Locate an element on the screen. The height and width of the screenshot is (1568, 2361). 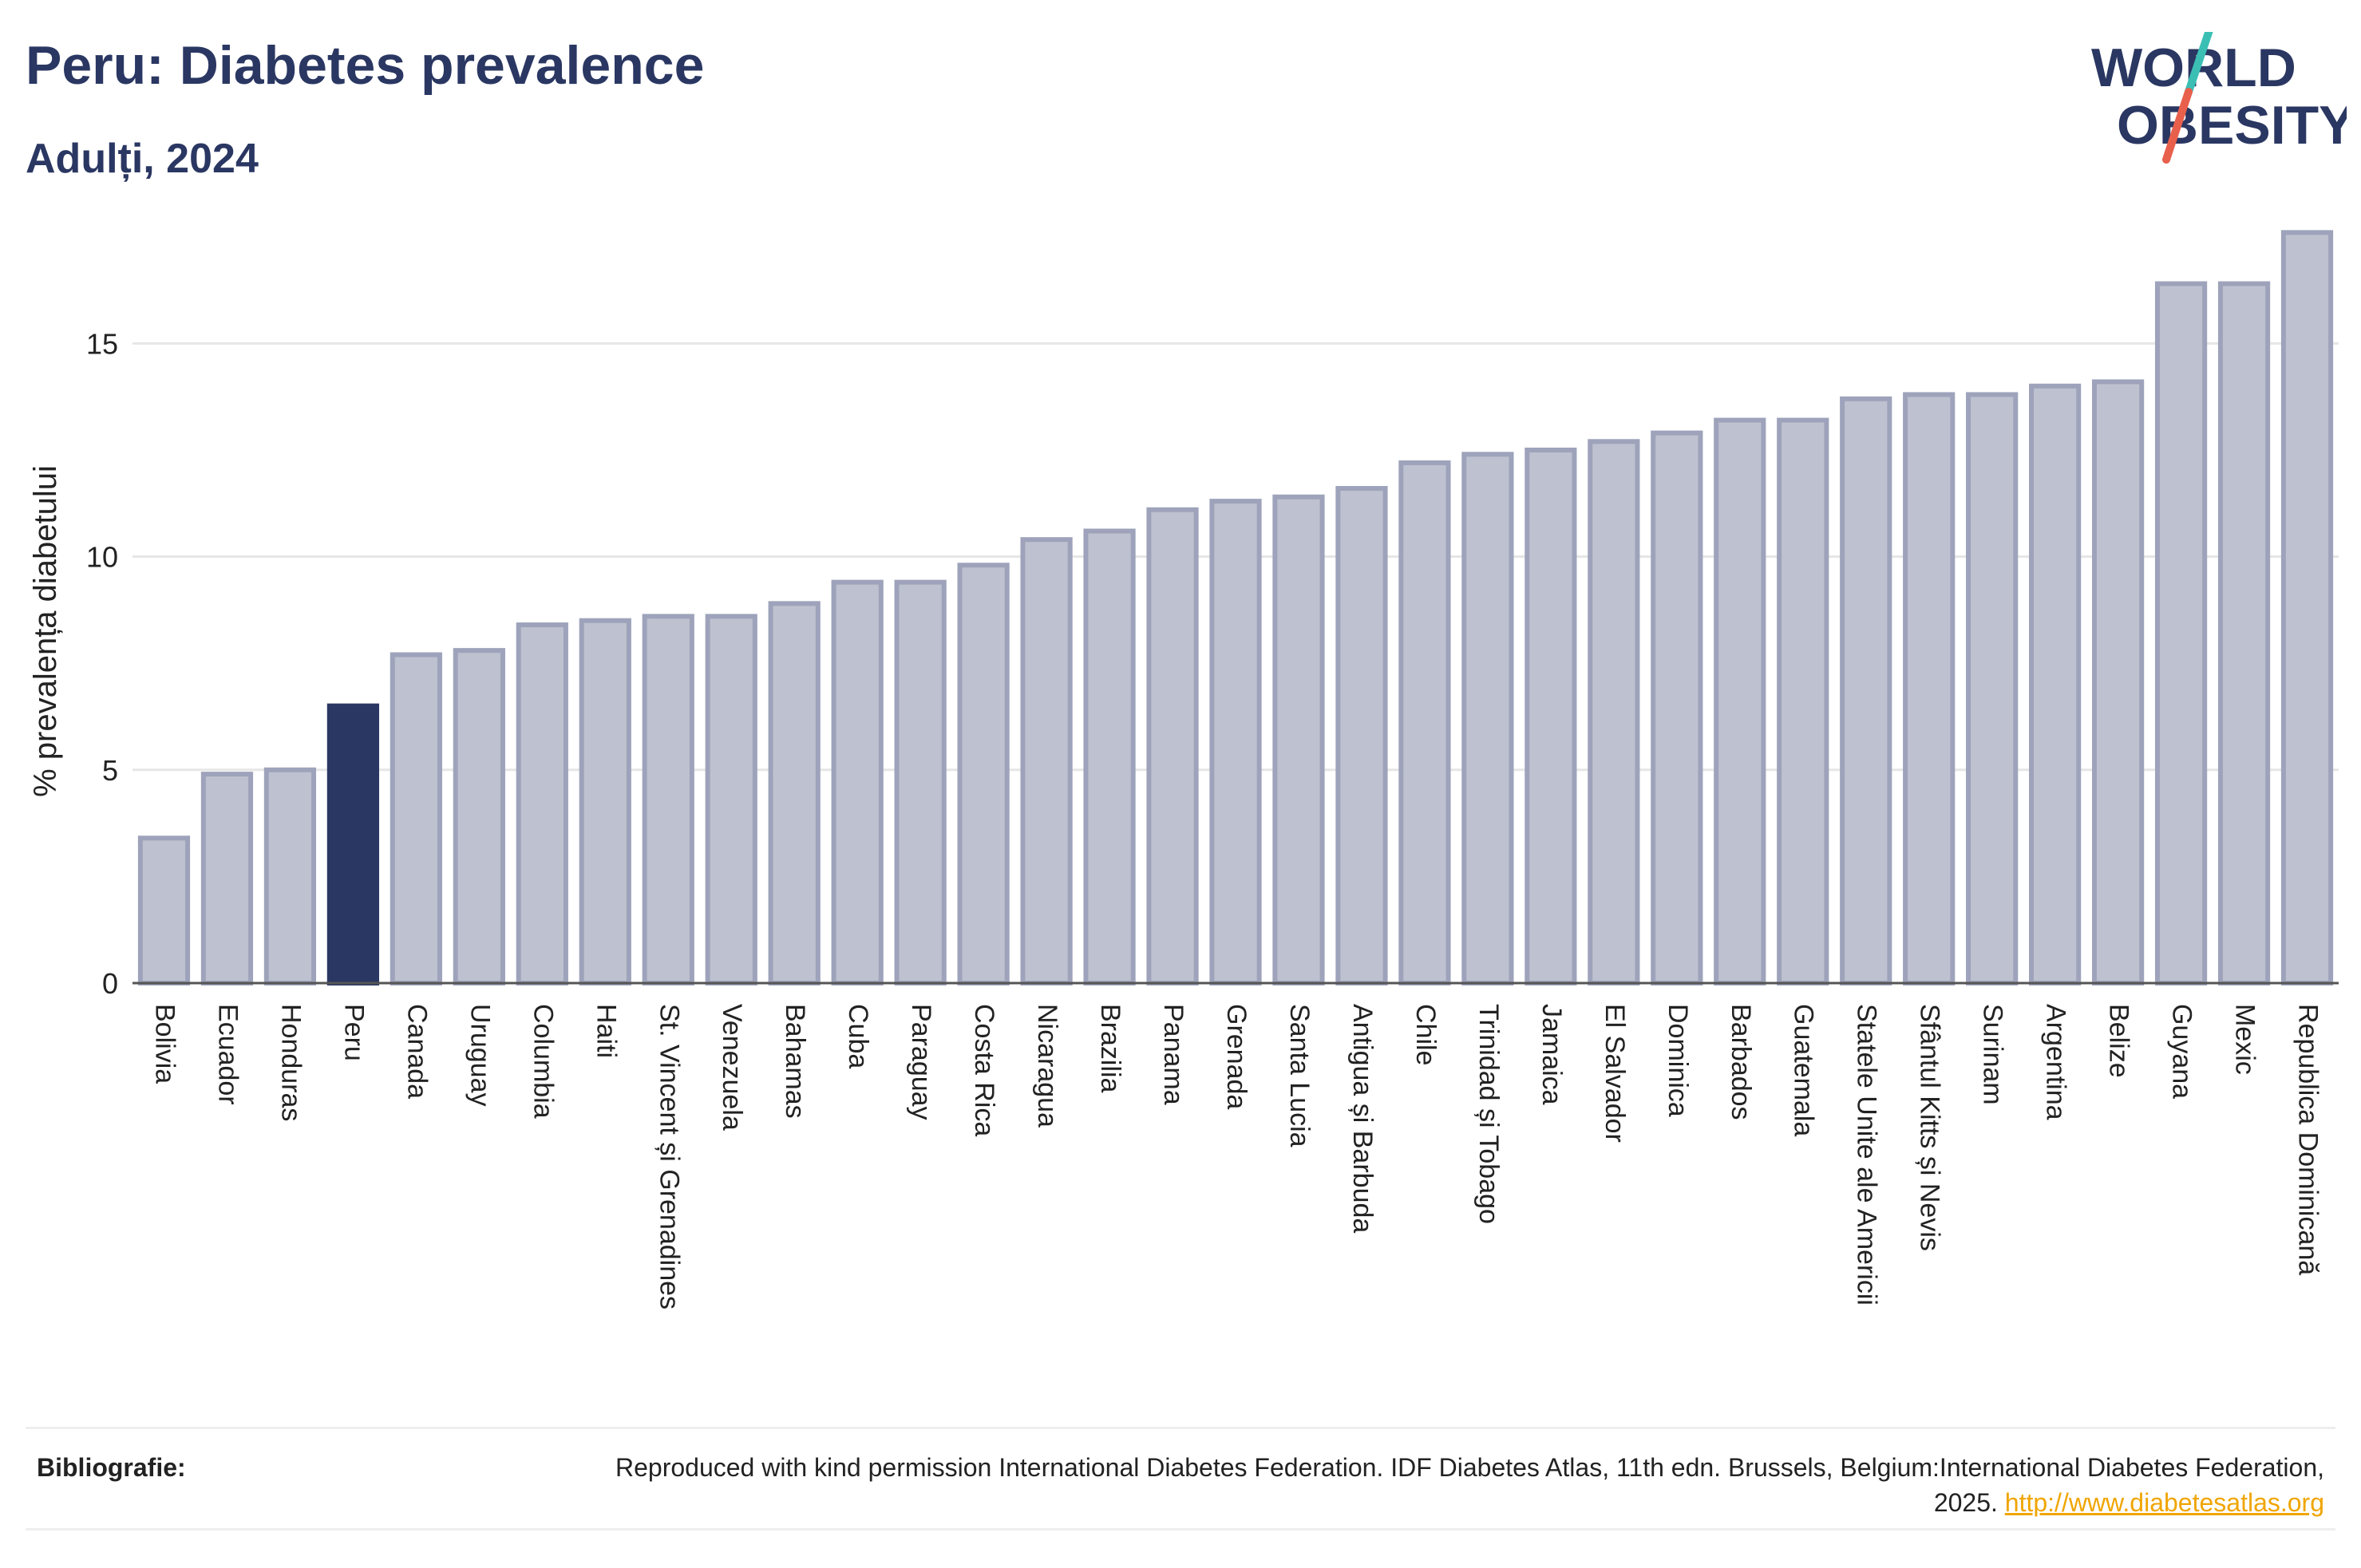
footer-label: Bibliografie: is located at coordinates (111, 1467).